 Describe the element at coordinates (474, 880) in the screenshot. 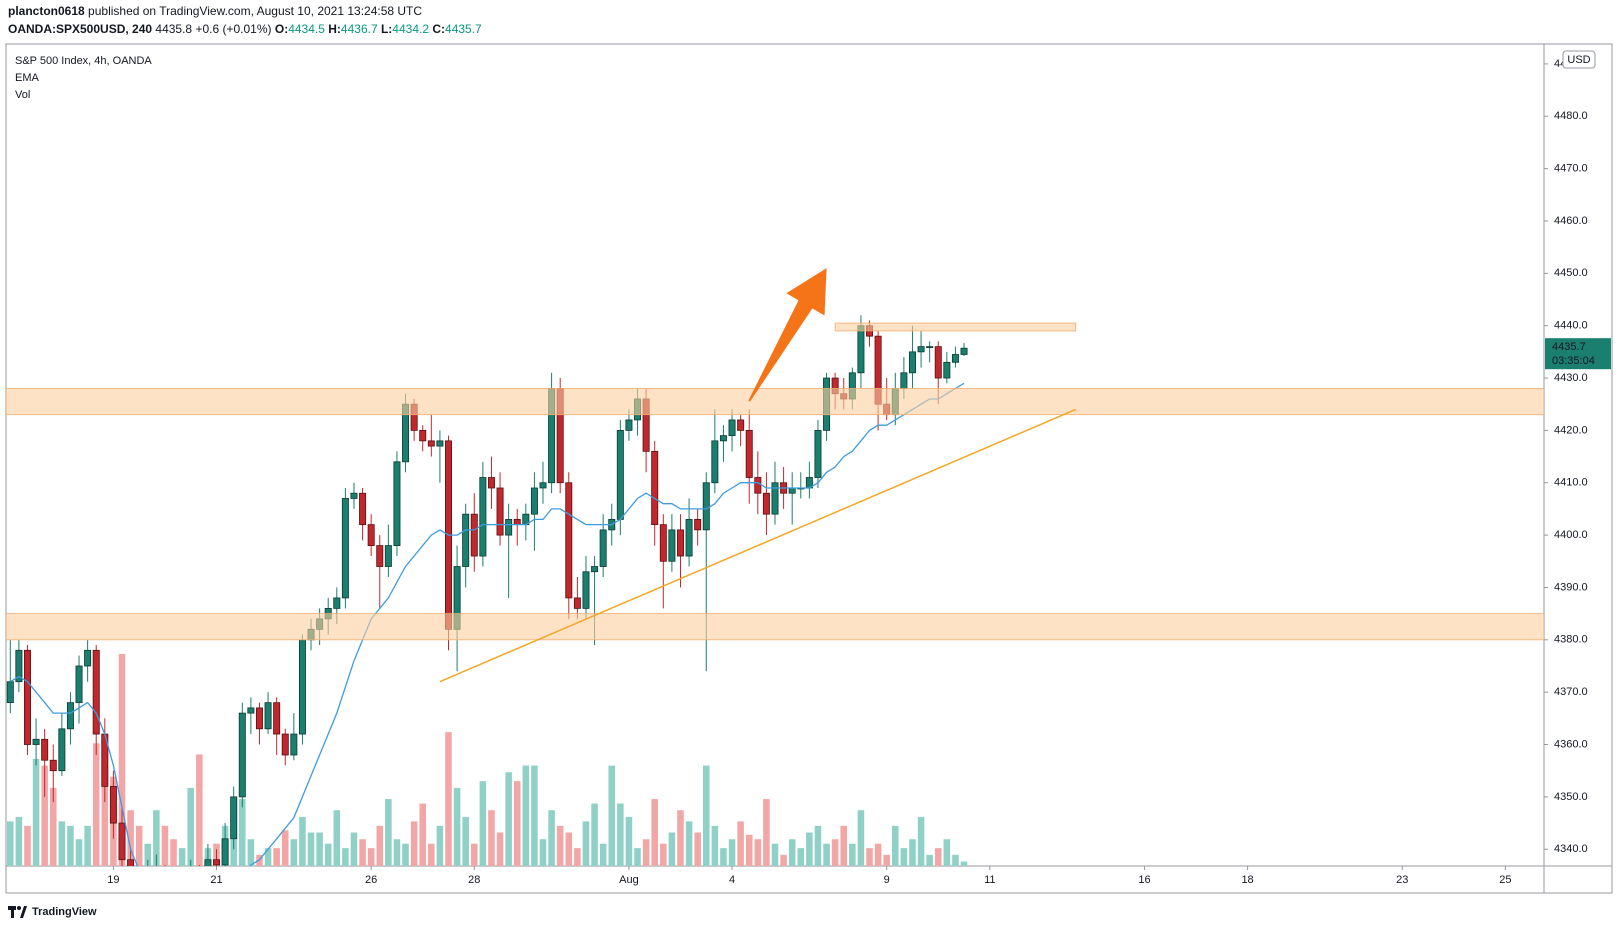

I see `x-tick-label: 28` at that location.